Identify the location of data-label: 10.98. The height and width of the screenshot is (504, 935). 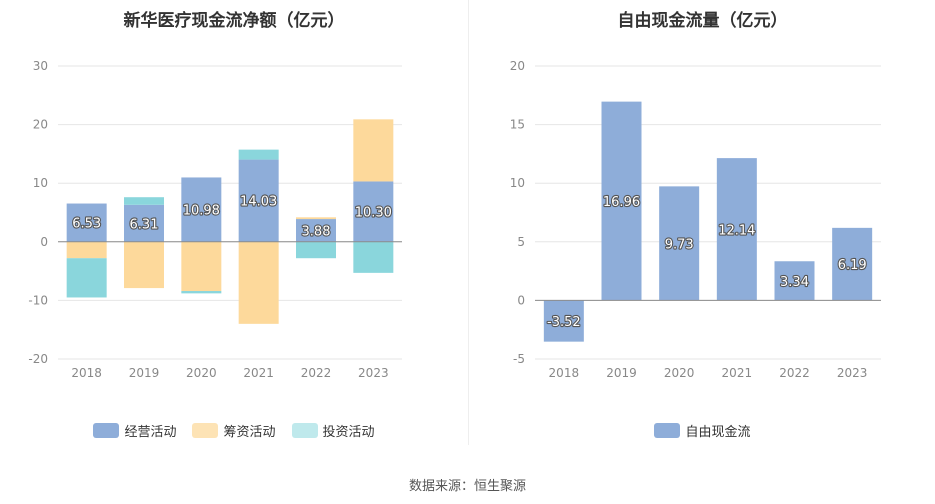
(201, 211).